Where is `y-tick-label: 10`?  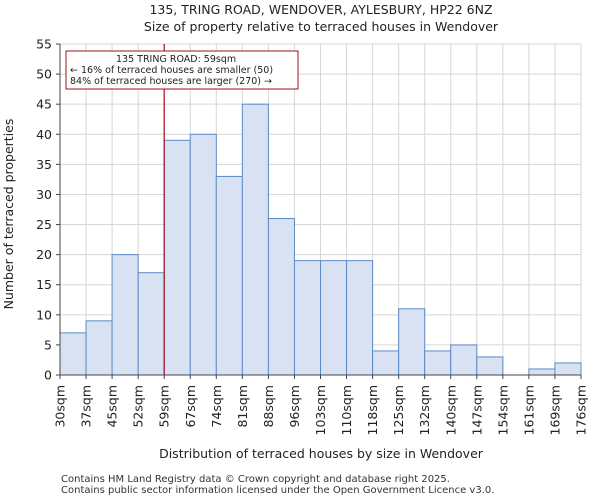
y-tick-label: 10 is located at coordinates (44, 314).